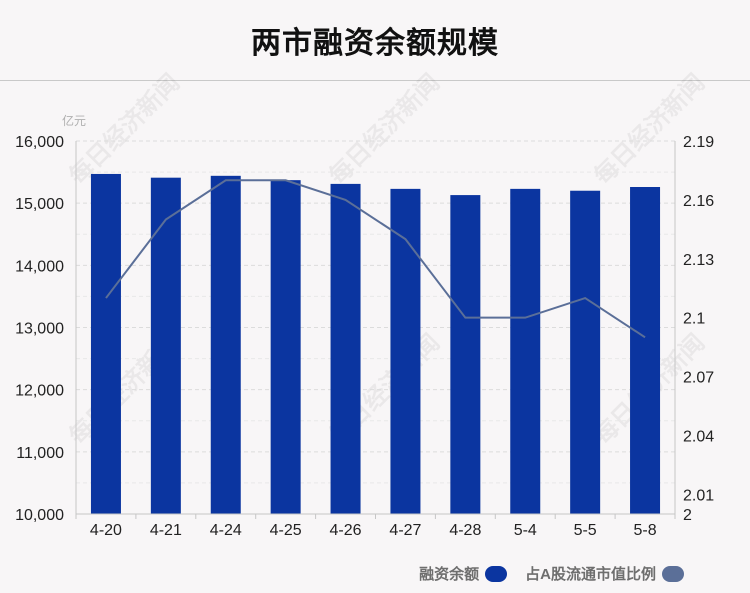 The image size is (750, 593). What do you see at coordinates (698, 436) in the screenshot?
I see `y-right-tick-label: 2.04` at bounding box center [698, 436].